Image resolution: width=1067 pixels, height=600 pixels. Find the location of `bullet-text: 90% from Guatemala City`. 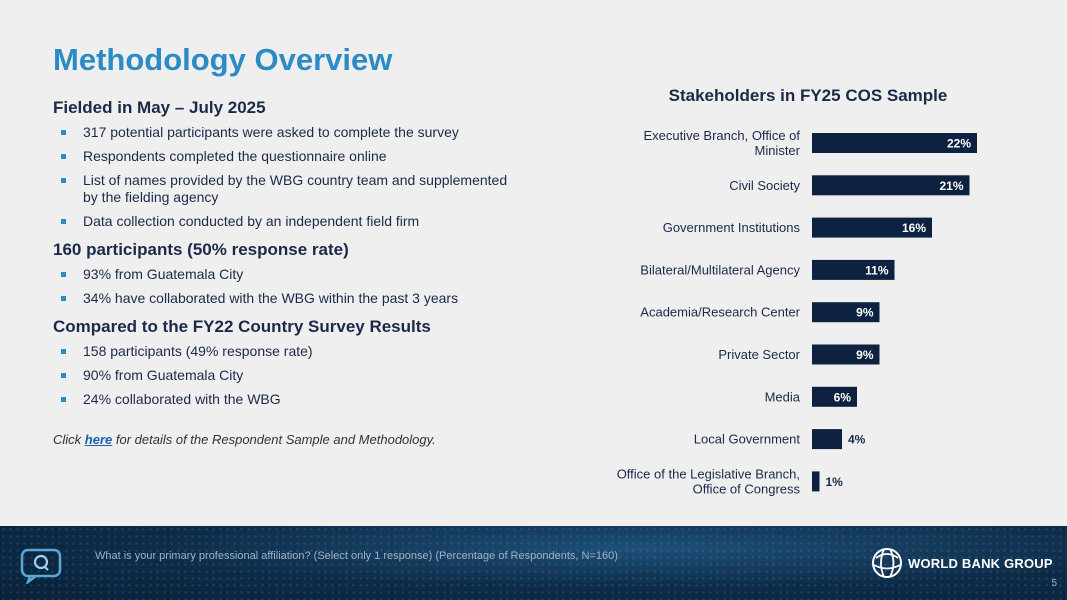

bullet-text: 90% from Guatemala City is located at coordinates (163, 375).